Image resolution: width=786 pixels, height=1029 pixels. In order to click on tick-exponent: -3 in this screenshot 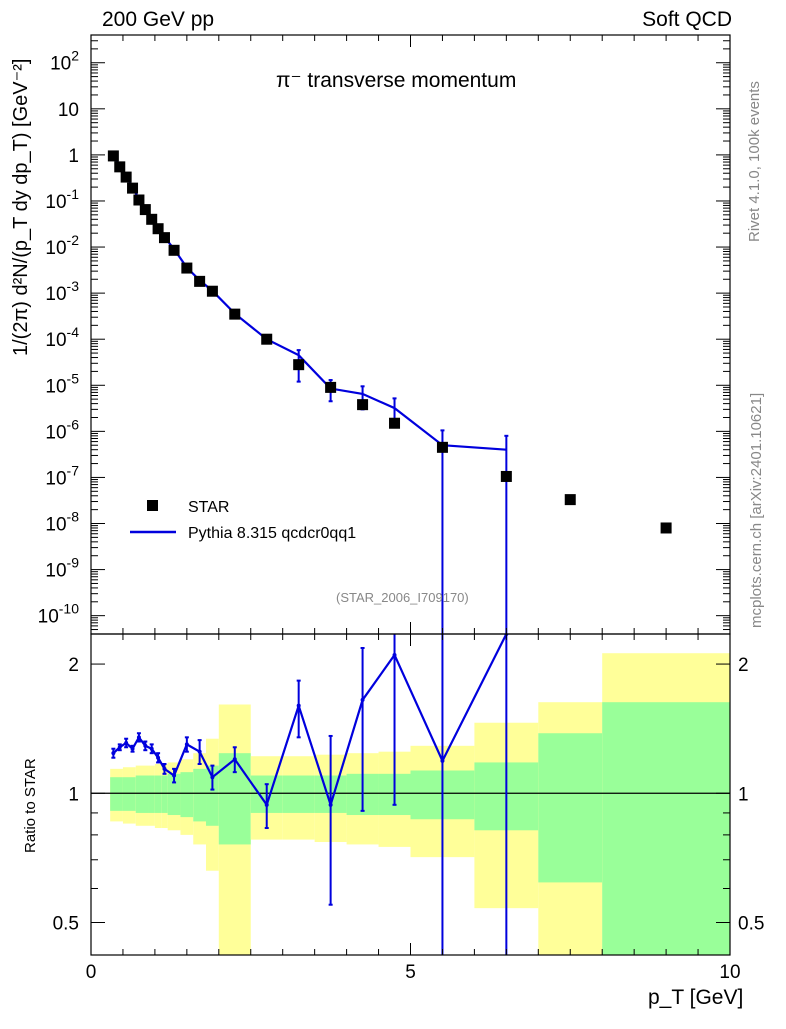, I will do `click(73, 286)`.